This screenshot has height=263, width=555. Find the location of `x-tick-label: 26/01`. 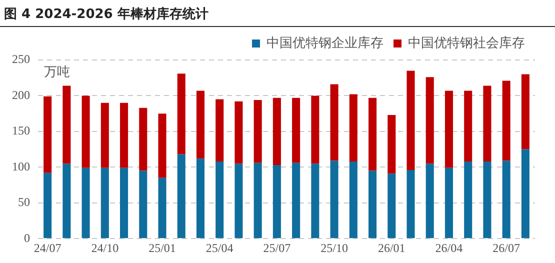

x-tick-label: 26/01 is located at coordinates (392, 247).